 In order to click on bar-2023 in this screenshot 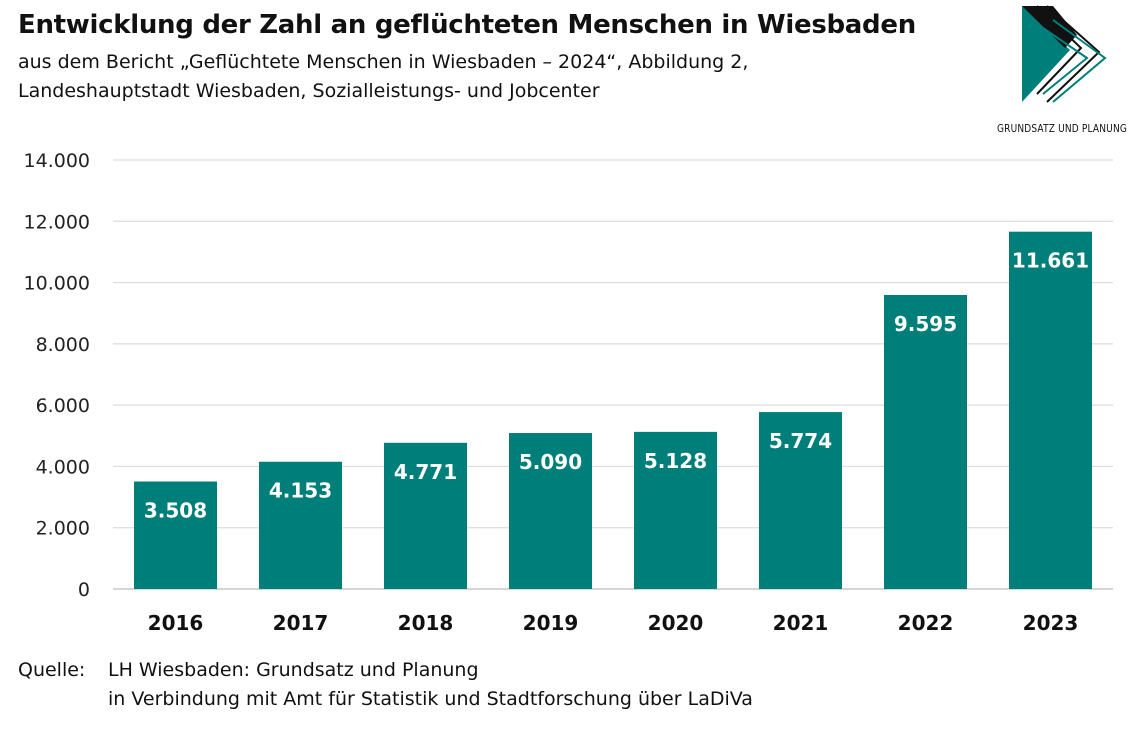, I will do `click(1050, 410)`.